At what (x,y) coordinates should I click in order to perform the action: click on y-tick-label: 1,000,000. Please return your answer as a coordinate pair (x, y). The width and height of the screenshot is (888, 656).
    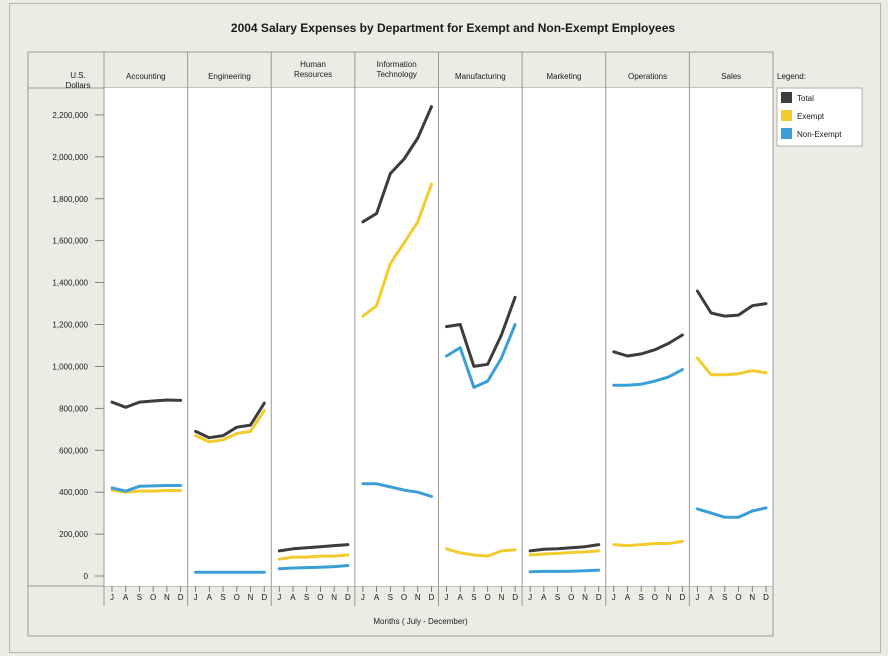
    Looking at the image, I should click on (70, 366).